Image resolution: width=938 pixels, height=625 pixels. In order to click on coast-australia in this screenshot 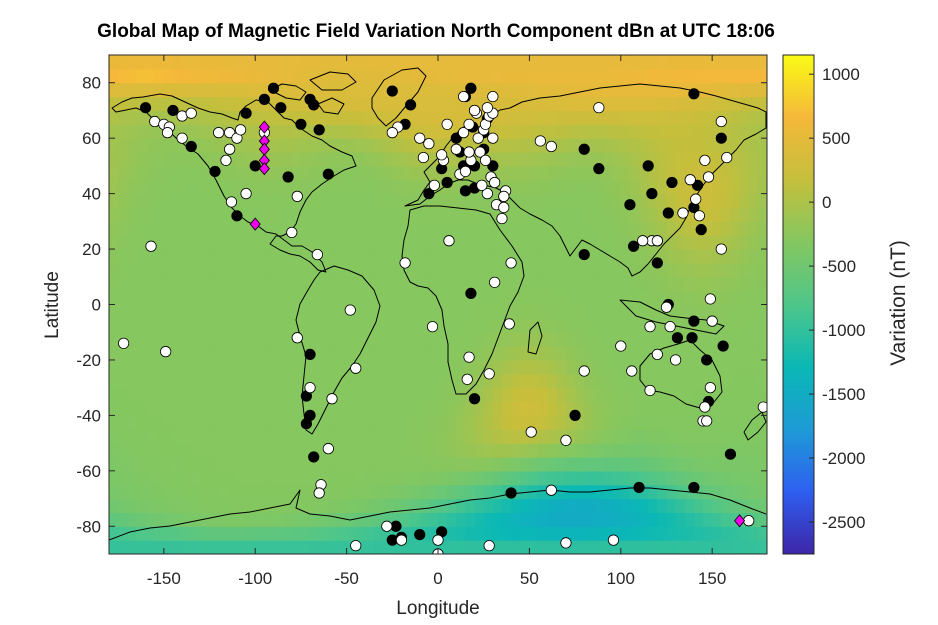, I will do `click(681, 374)`.